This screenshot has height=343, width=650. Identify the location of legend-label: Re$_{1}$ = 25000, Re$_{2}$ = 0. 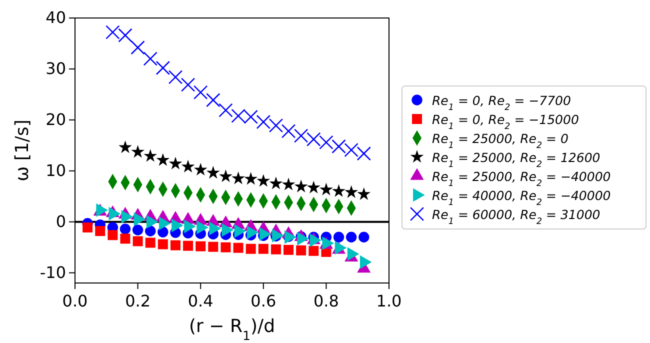
(500, 141).